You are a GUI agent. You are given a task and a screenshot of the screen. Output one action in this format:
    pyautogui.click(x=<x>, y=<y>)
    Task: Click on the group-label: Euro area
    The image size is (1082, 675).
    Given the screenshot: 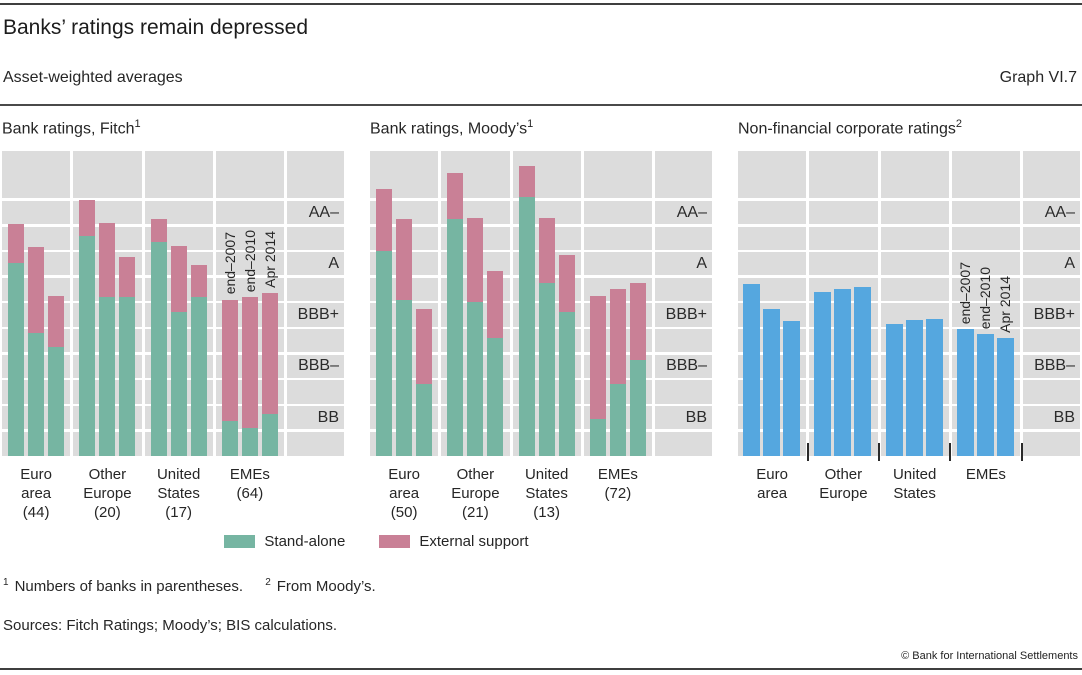 What is the action you would take?
    pyautogui.click(x=772, y=484)
    